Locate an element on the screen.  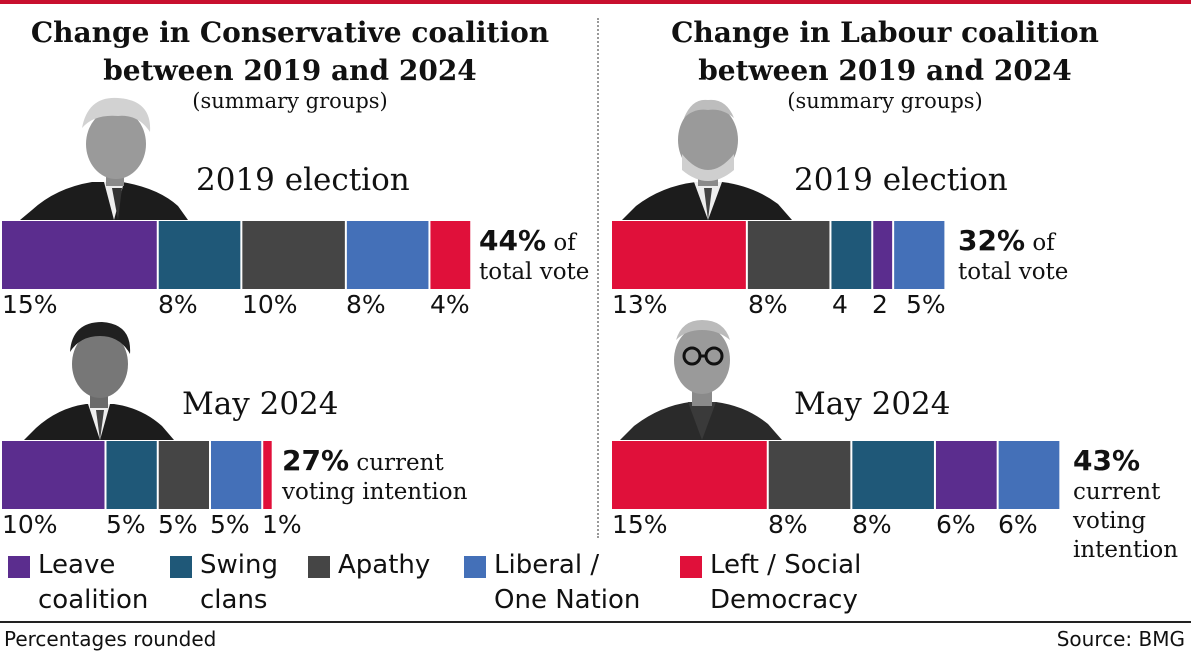
footer-note: Percentages rounded is located at coordinates (110, 639).